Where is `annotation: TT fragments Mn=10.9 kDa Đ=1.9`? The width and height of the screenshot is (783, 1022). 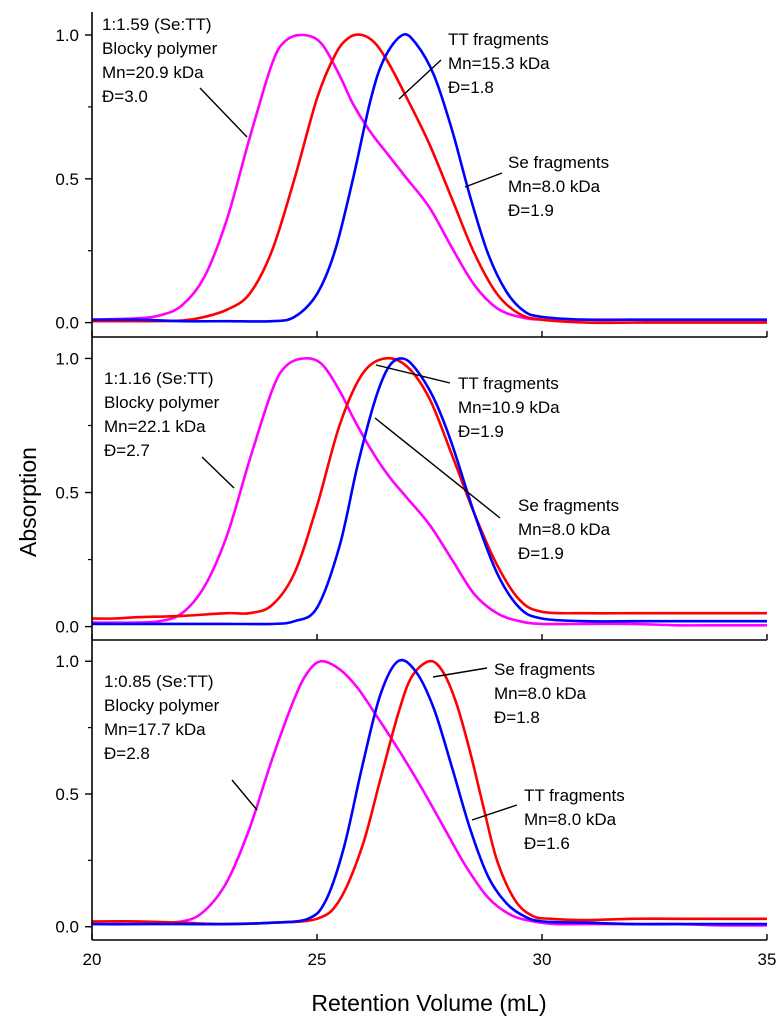 annotation: TT fragments Mn=10.9 kDa Đ=1.9 is located at coordinates (467, 402).